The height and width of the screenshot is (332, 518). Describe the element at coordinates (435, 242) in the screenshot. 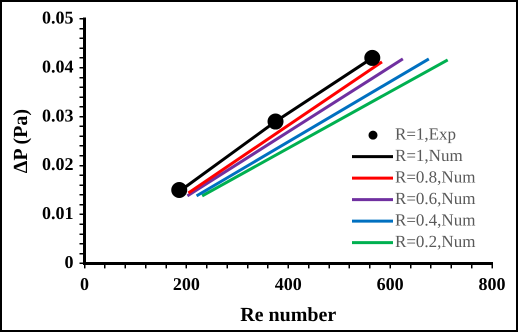

I see `legend-label: R=0.2,Num` at that location.